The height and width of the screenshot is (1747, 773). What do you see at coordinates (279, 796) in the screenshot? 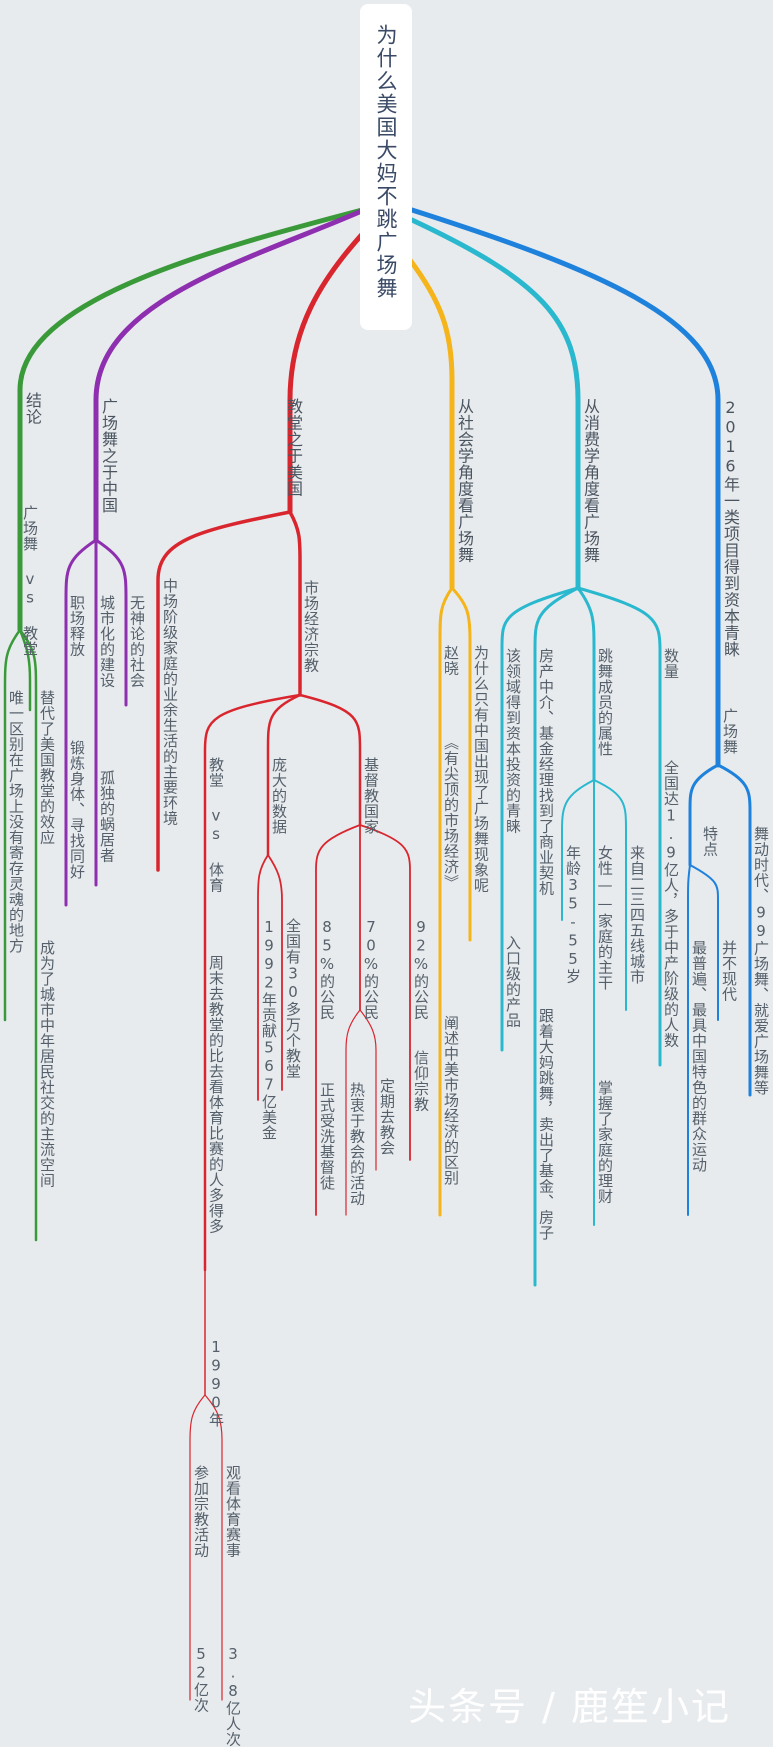
I see `node-huge-data: 庞大的数据` at bounding box center [279, 796].